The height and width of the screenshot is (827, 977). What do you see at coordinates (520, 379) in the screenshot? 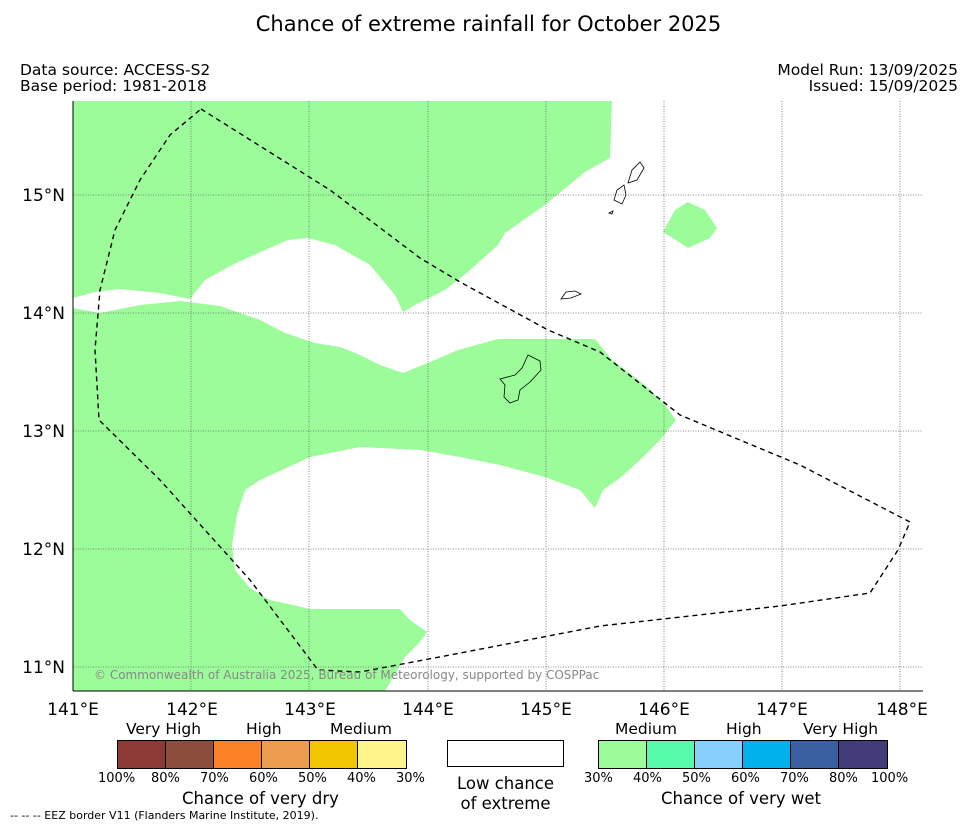
I see `guam-island` at bounding box center [520, 379].